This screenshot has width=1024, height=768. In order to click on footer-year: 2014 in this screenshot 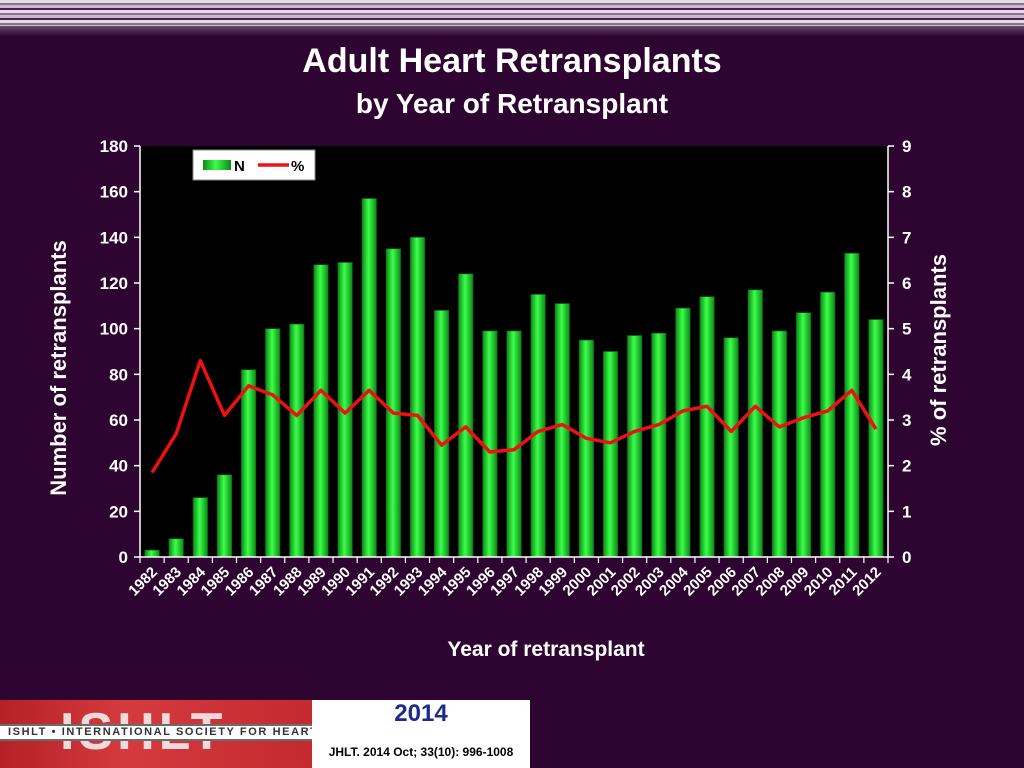, I will do `click(421, 713)`.